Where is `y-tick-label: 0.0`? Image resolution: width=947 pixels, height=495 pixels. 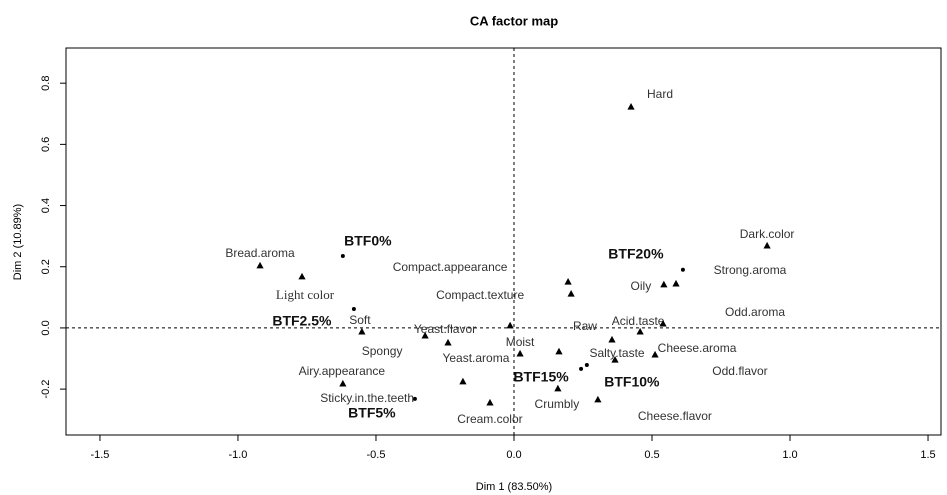
y-tick-label: 0.0 is located at coordinates (46, 327).